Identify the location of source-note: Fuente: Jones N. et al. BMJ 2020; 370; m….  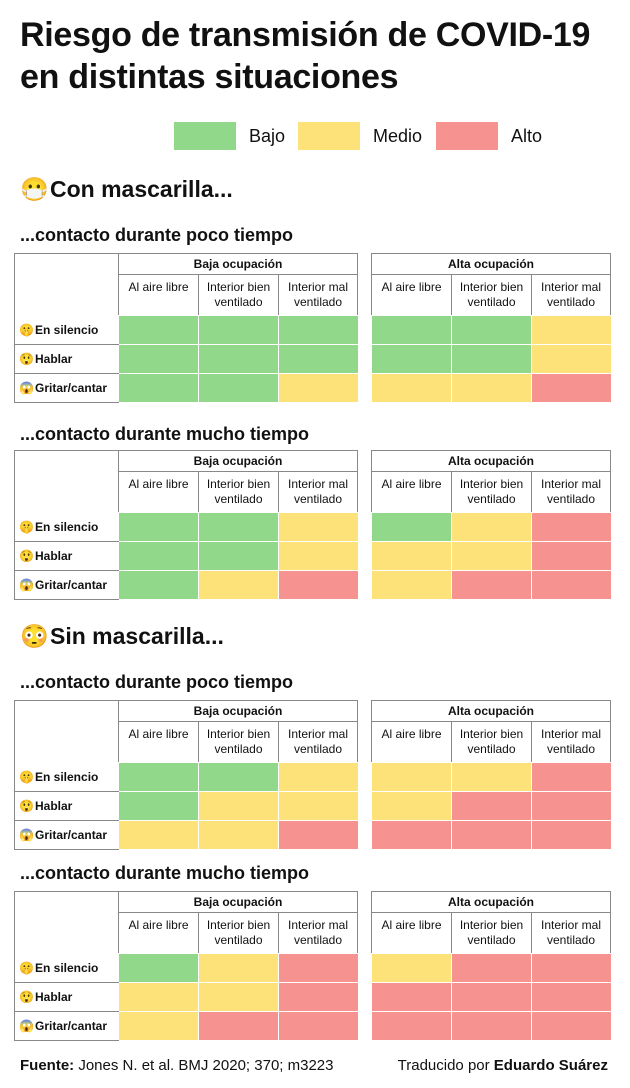
(177, 1065).